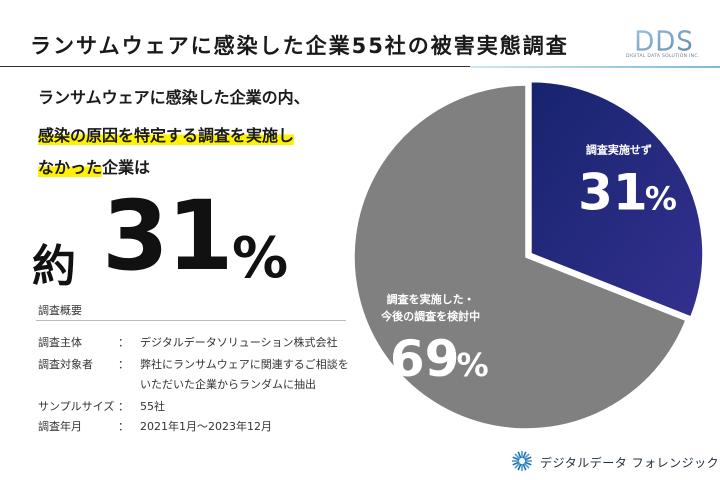 The image size is (720, 480). I want to click on company-logo: DDS, so click(664, 41).